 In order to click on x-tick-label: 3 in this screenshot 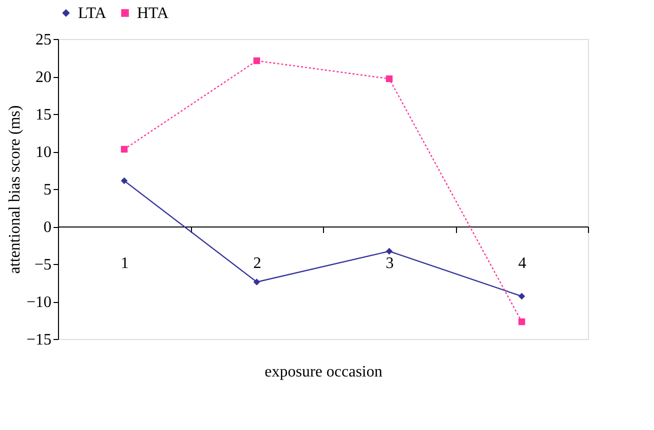, I will do `click(390, 263)`.